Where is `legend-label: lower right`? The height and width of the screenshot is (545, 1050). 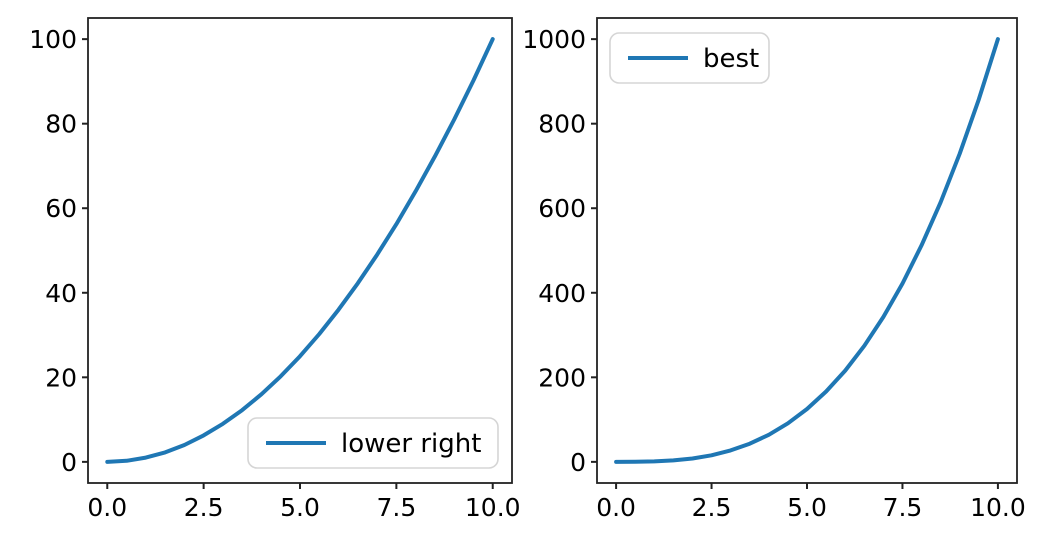
legend-label: lower right is located at coordinates (411, 444).